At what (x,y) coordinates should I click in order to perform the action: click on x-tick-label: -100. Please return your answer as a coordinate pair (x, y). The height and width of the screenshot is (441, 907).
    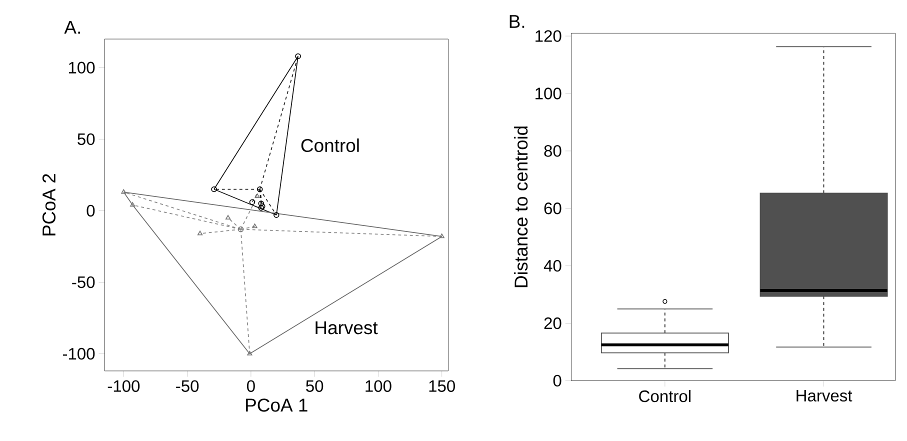
    Looking at the image, I should click on (124, 386).